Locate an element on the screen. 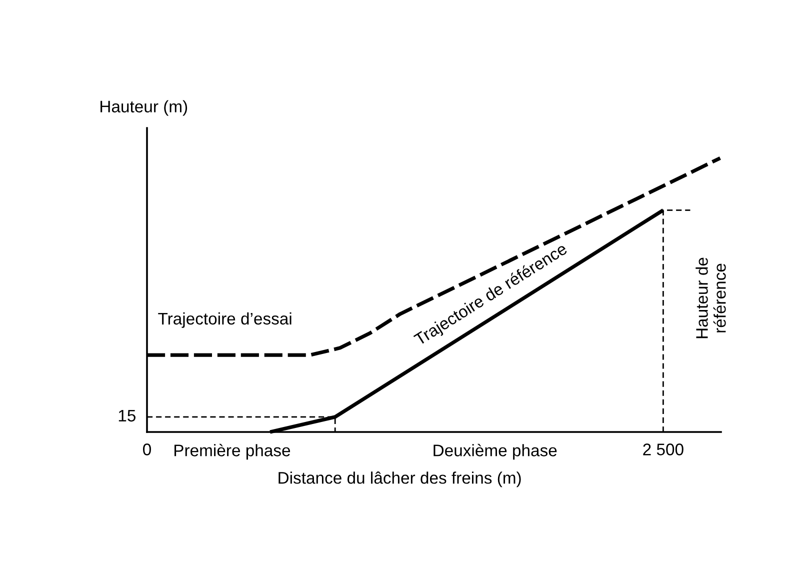  text: 15 is located at coordinates (127, 416).